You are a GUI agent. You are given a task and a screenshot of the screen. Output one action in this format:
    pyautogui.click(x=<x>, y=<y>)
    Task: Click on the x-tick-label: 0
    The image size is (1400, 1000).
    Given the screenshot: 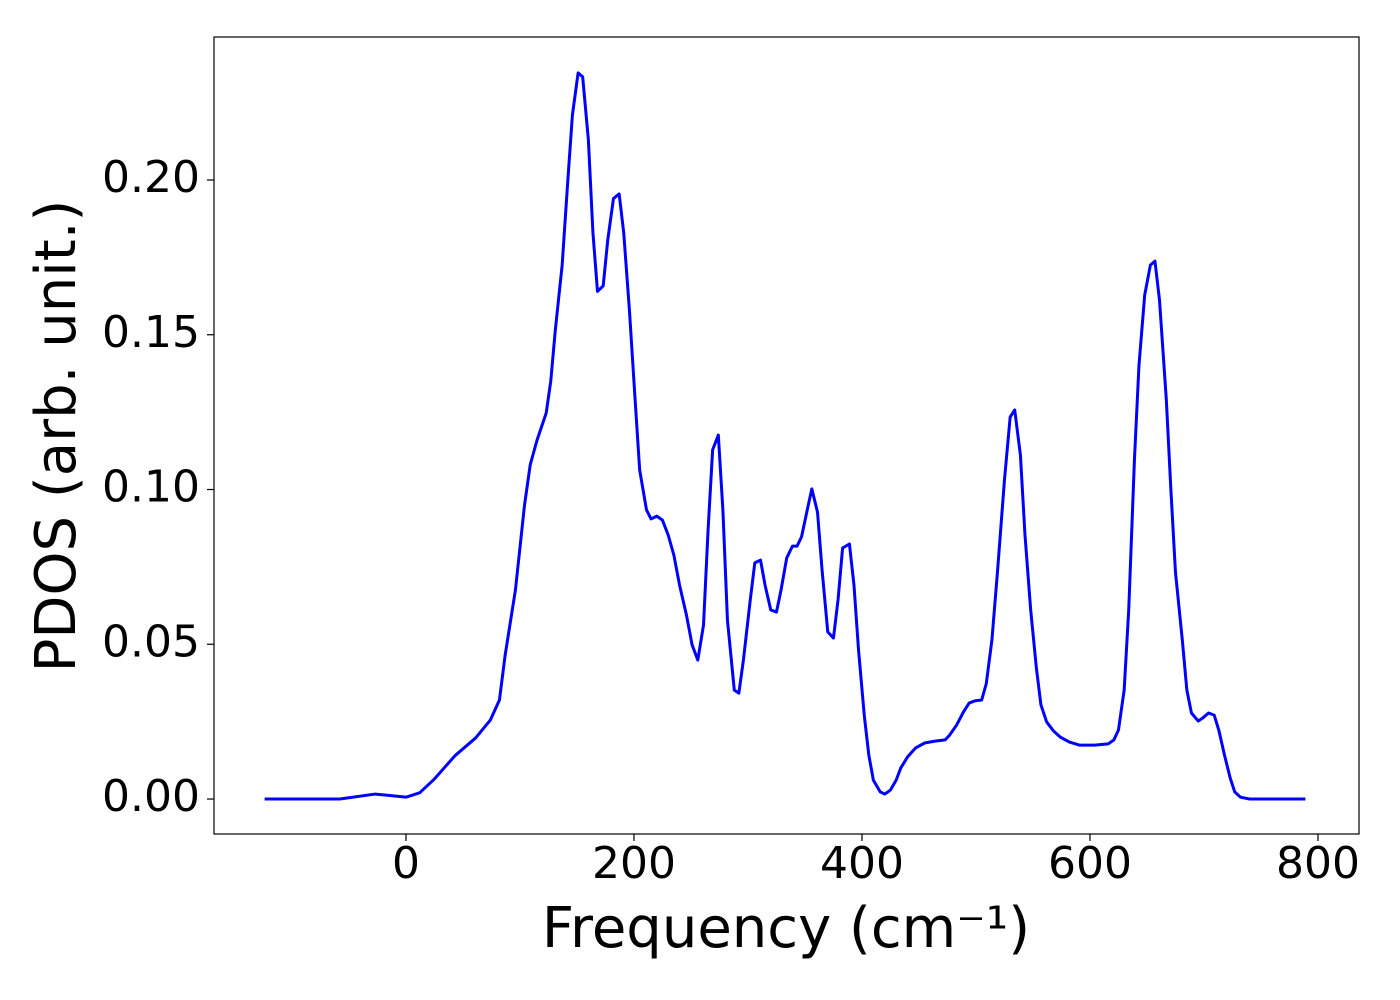 What is the action you would take?
    pyautogui.click(x=406, y=863)
    